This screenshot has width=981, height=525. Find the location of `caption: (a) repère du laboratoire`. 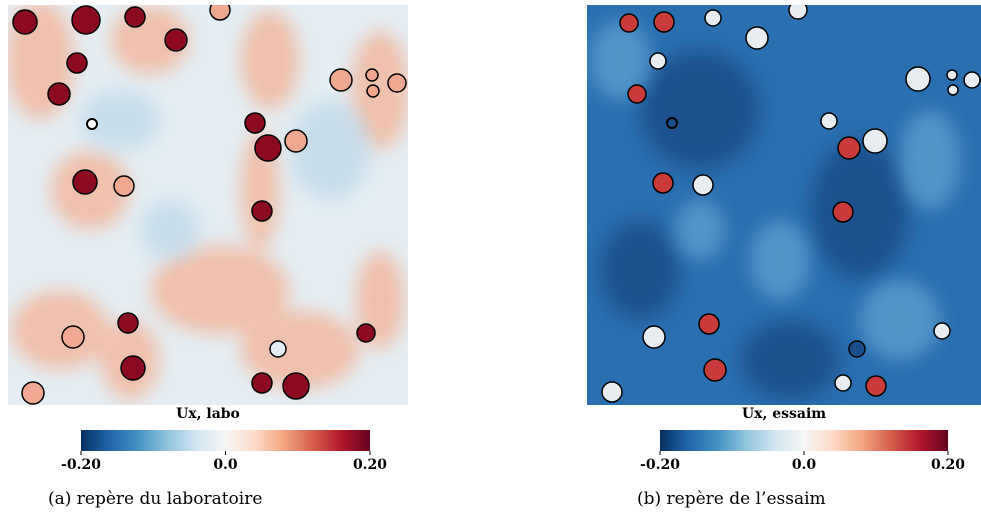

caption: (a) repère du laboratoire is located at coordinates (155, 499).